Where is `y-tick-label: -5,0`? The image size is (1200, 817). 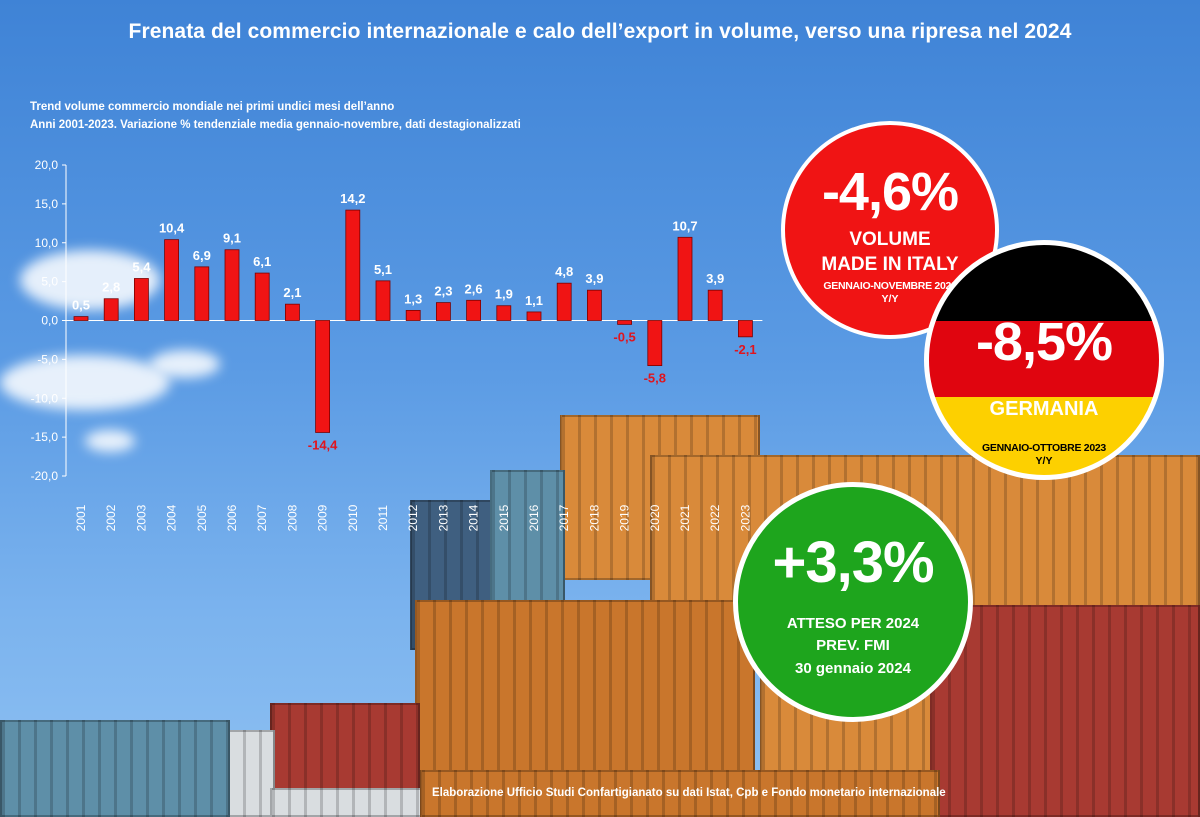 y-tick-label: -5,0 is located at coordinates (47, 359).